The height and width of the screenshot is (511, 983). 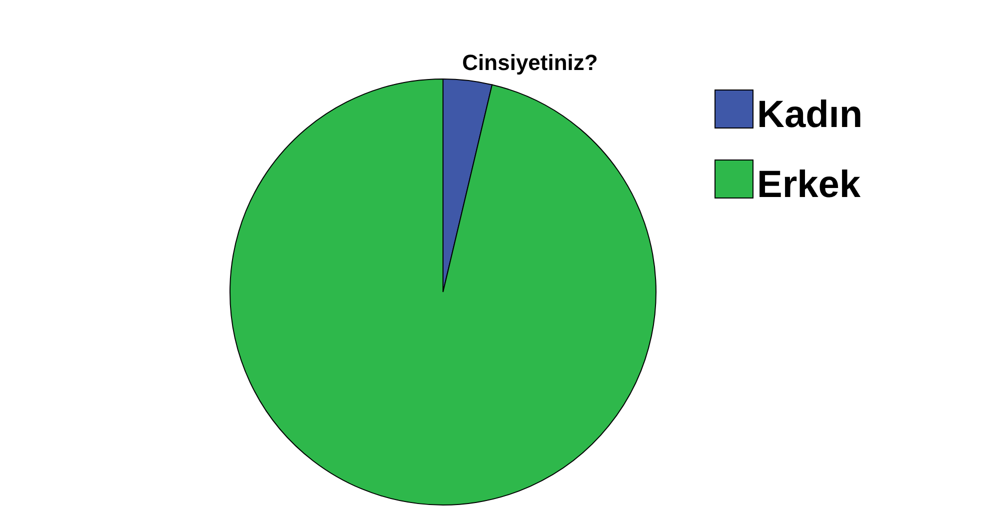 What do you see at coordinates (530, 62) in the screenshot?
I see `chart-title: Cinsiyetiniz?` at bounding box center [530, 62].